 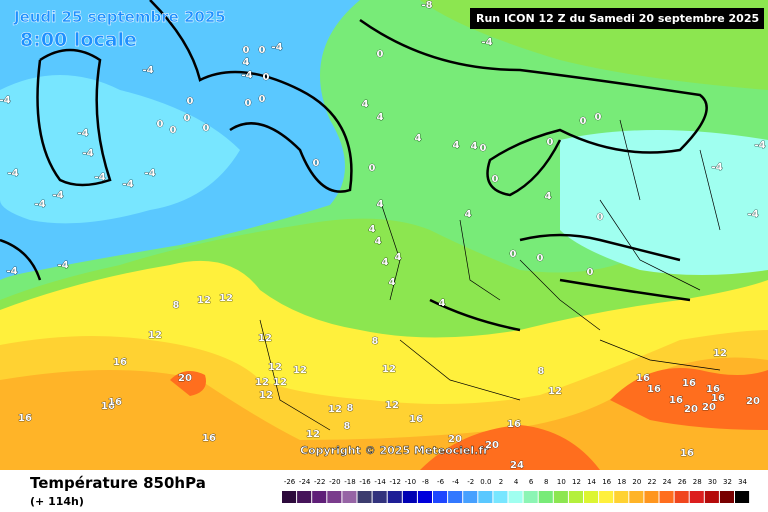 I want to click on footer-title: Température 850hPa, so click(x=118, y=483).